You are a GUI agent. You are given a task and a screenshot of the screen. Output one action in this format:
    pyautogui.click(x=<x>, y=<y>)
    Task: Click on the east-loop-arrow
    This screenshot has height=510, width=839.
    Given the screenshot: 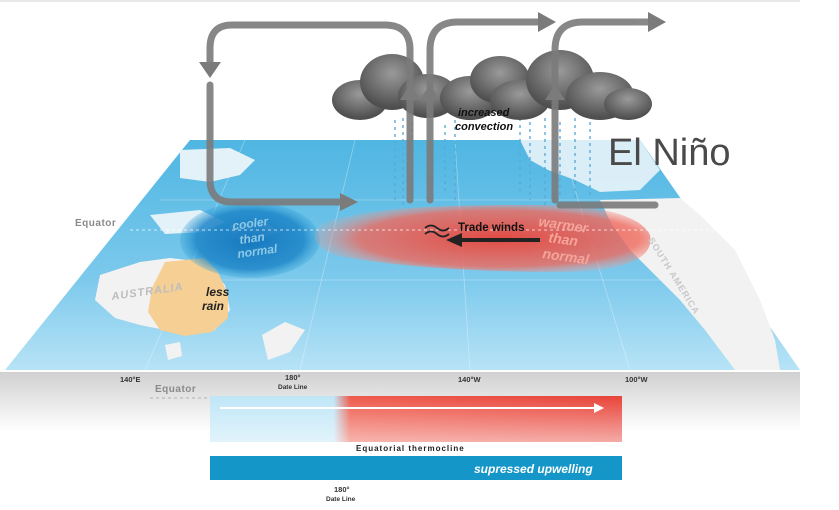 What is the action you would take?
    pyautogui.click(x=602, y=111)
    